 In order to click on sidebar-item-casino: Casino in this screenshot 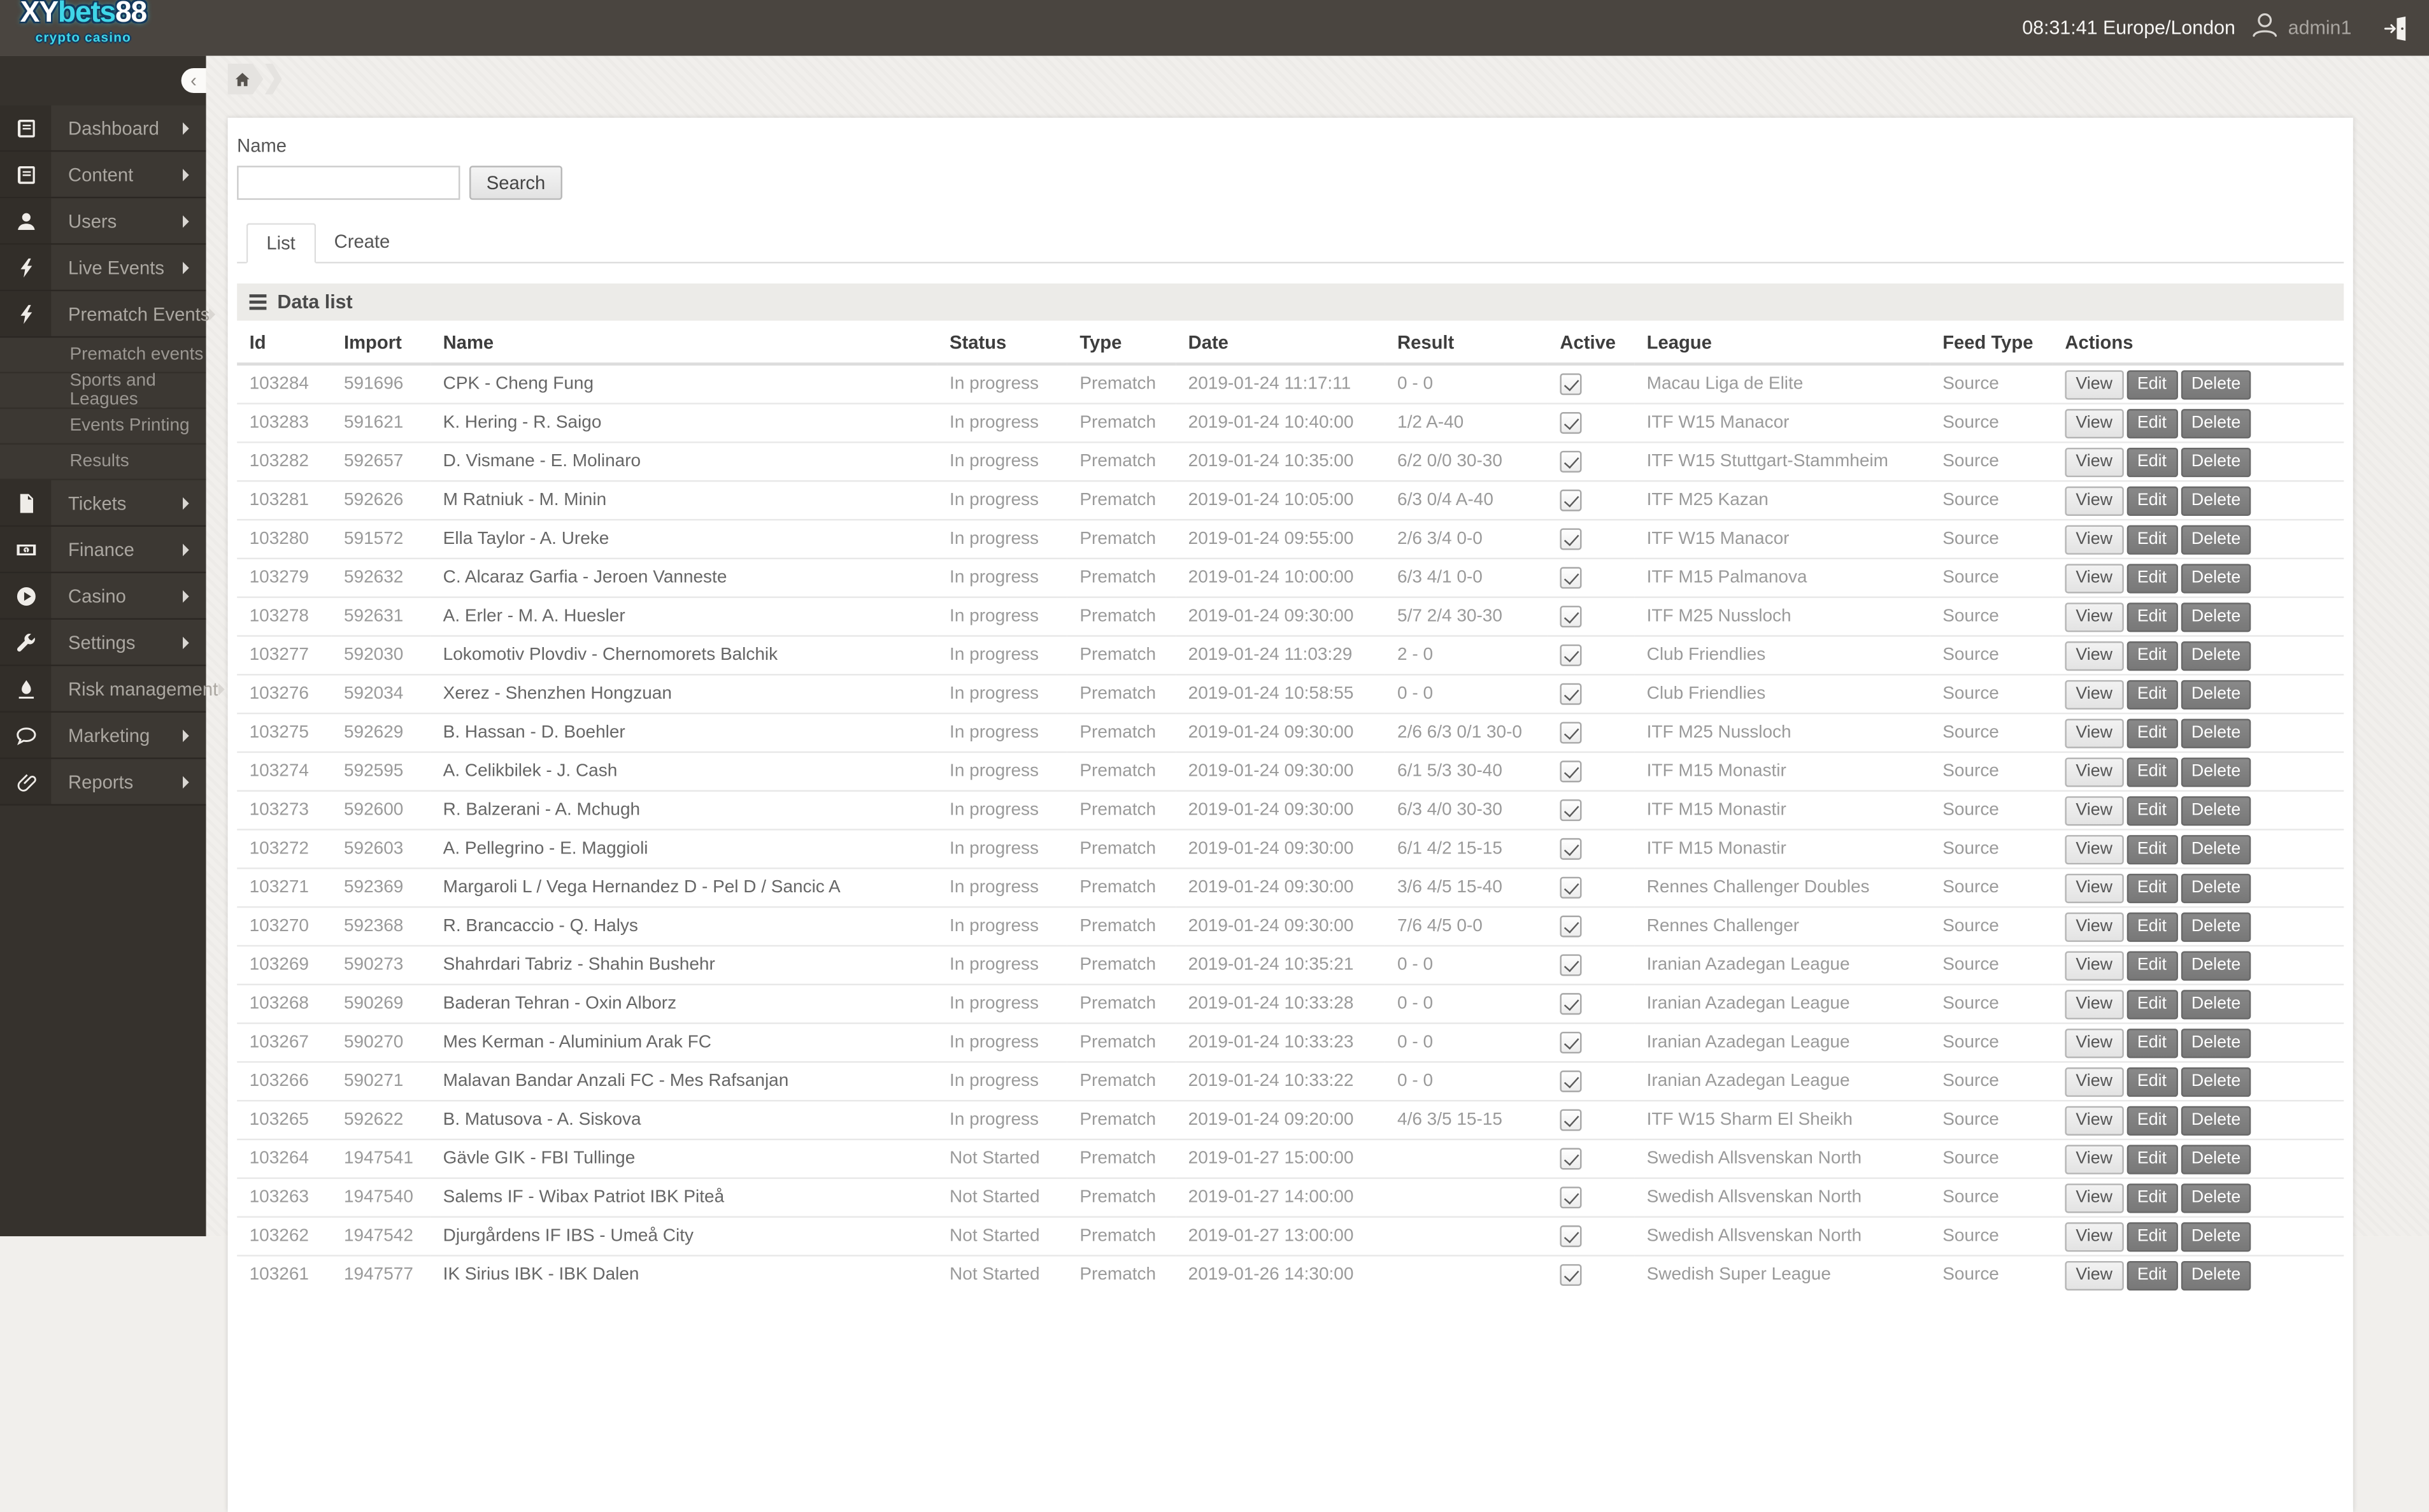, I will do `click(103, 596)`.